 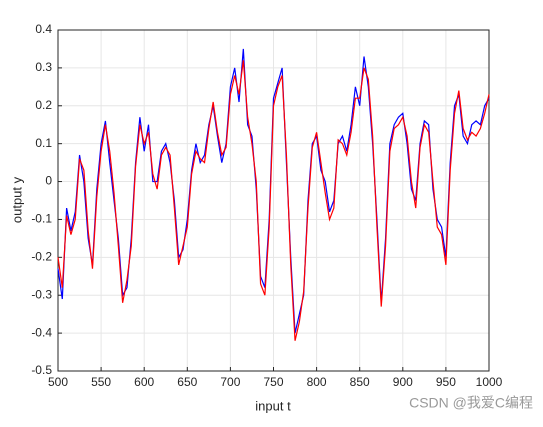 I want to click on x-tick-label: 950, so click(x=446, y=382).